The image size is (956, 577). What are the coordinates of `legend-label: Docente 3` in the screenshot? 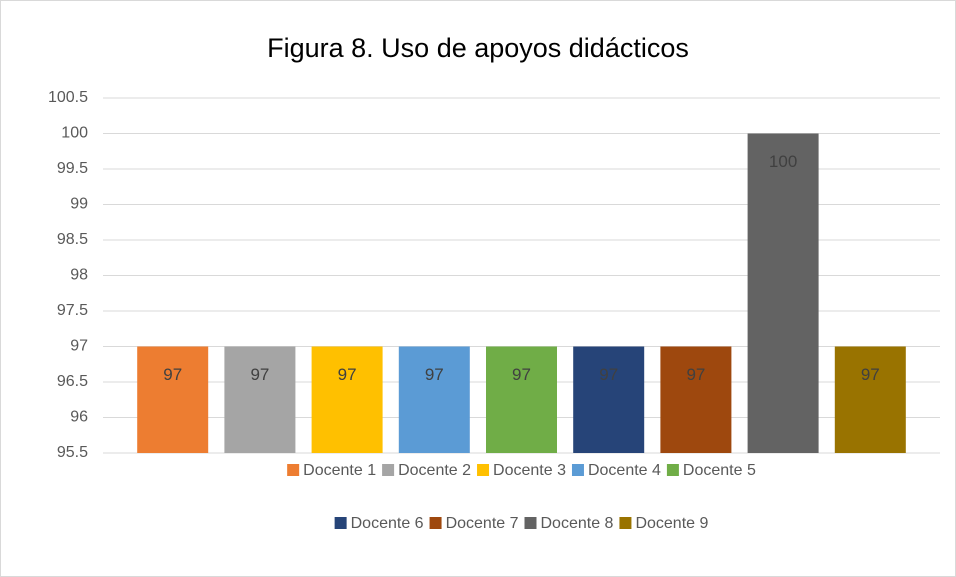 It's located at (529, 470).